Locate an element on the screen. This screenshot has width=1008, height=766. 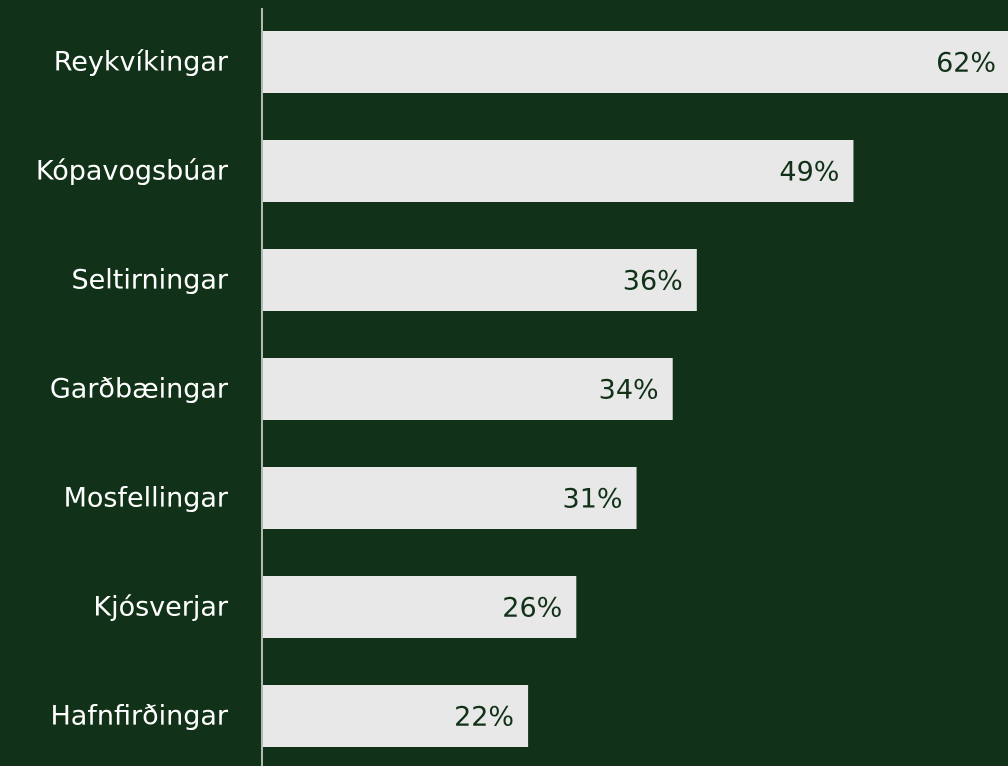
category-label: Mosfellingar is located at coordinates (146, 498).